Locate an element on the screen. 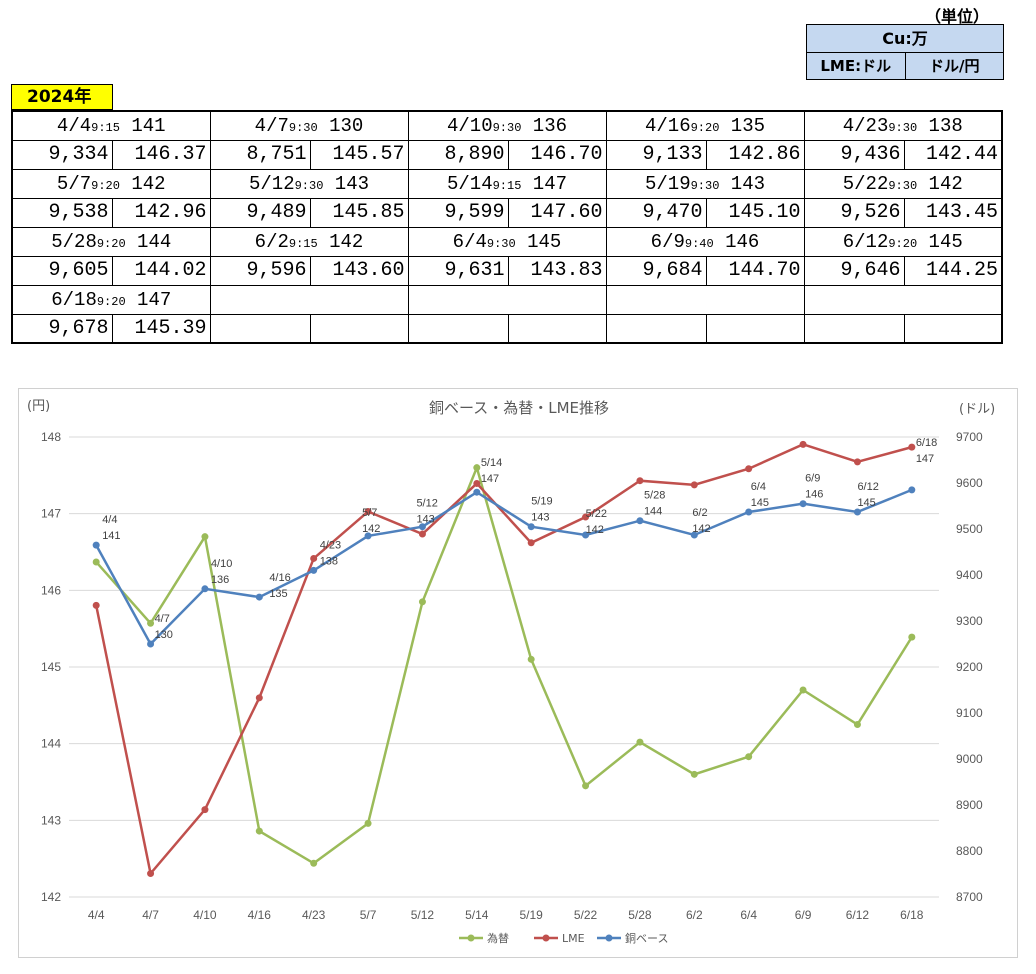 The height and width of the screenshot is (974, 1036). table-lme-cell: 9,605 is located at coordinates (62, 270).